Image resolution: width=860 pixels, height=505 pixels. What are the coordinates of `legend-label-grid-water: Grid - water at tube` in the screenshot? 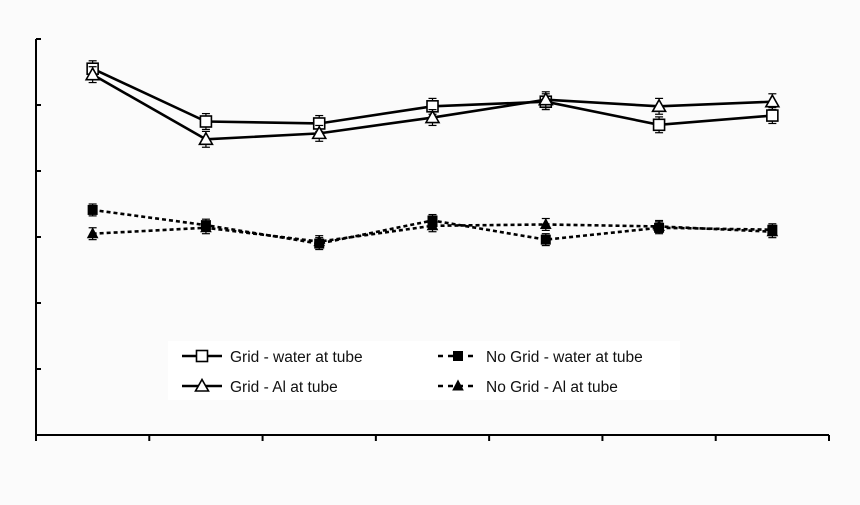 It's located at (296, 357).